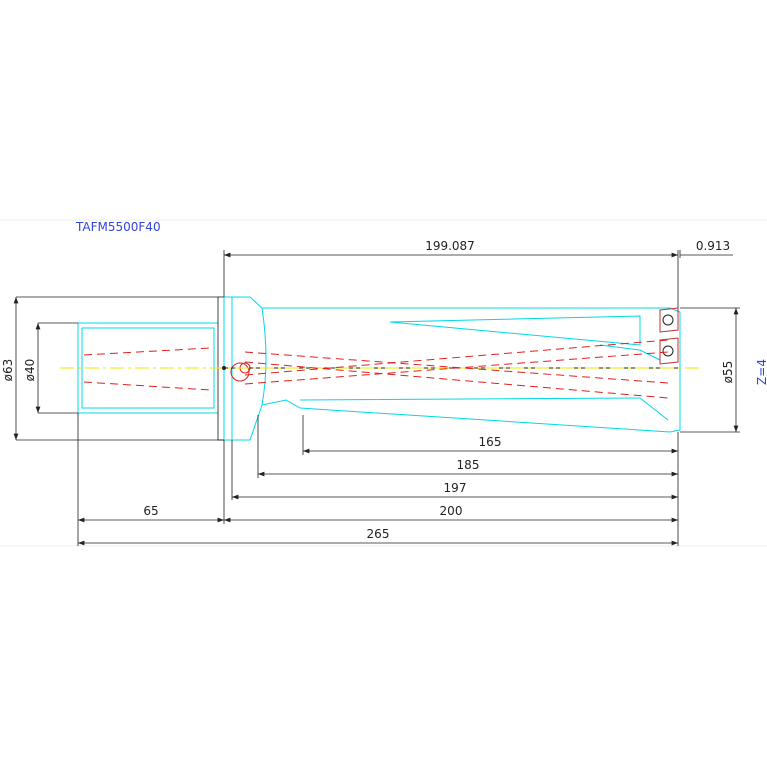  What do you see at coordinates (761, 372) in the screenshot?
I see `dimension-label: Z=4` at bounding box center [761, 372].